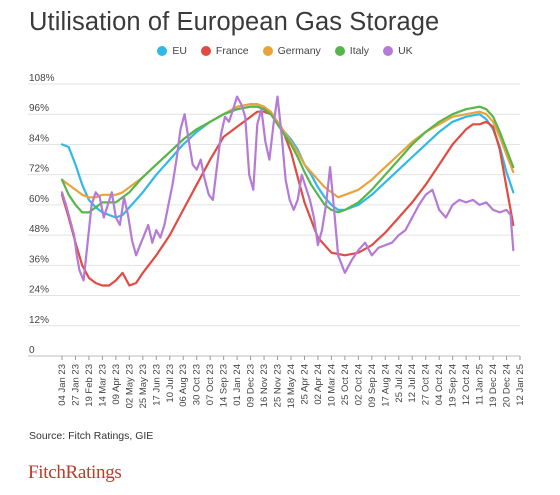 The height and width of the screenshot is (495, 560). What do you see at coordinates (39, 108) in the screenshot?
I see `y-tick-label: 96%` at bounding box center [39, 108].